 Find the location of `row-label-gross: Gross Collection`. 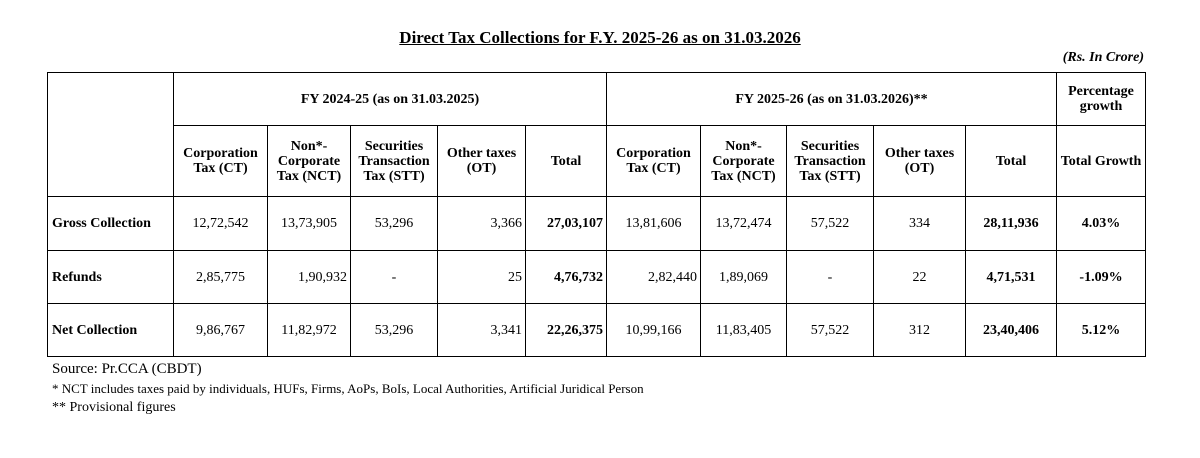

row-label-gross: Gross Collection is located at coordinates (110, 223).